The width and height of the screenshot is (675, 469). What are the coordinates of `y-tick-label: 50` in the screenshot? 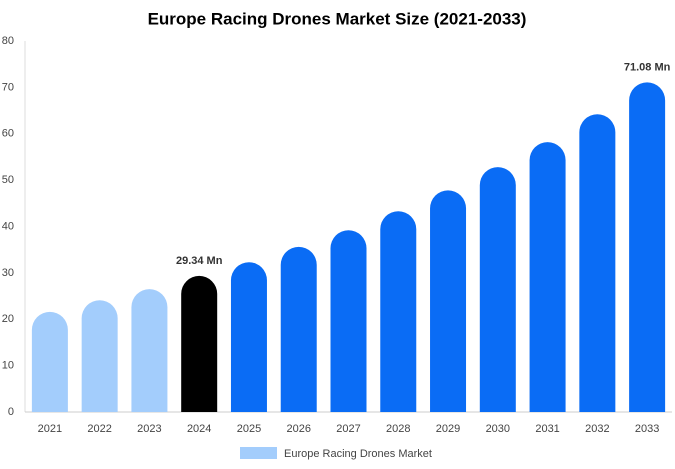 It's located at (8, 180).